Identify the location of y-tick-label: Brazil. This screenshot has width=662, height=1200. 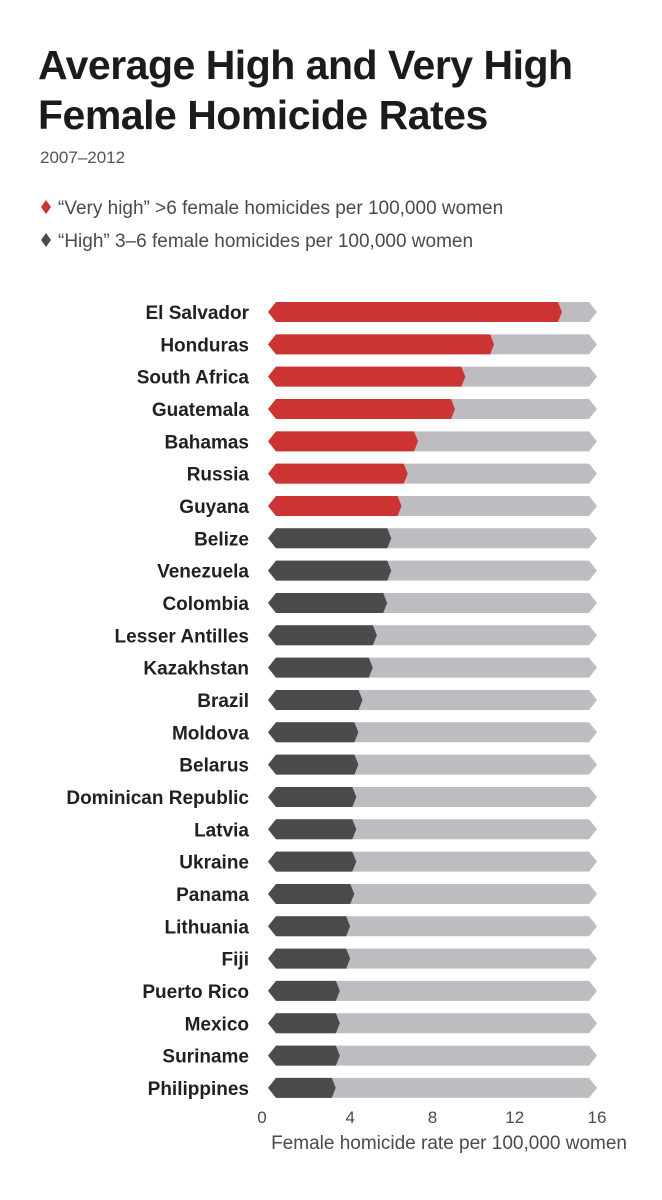
(223, 701).